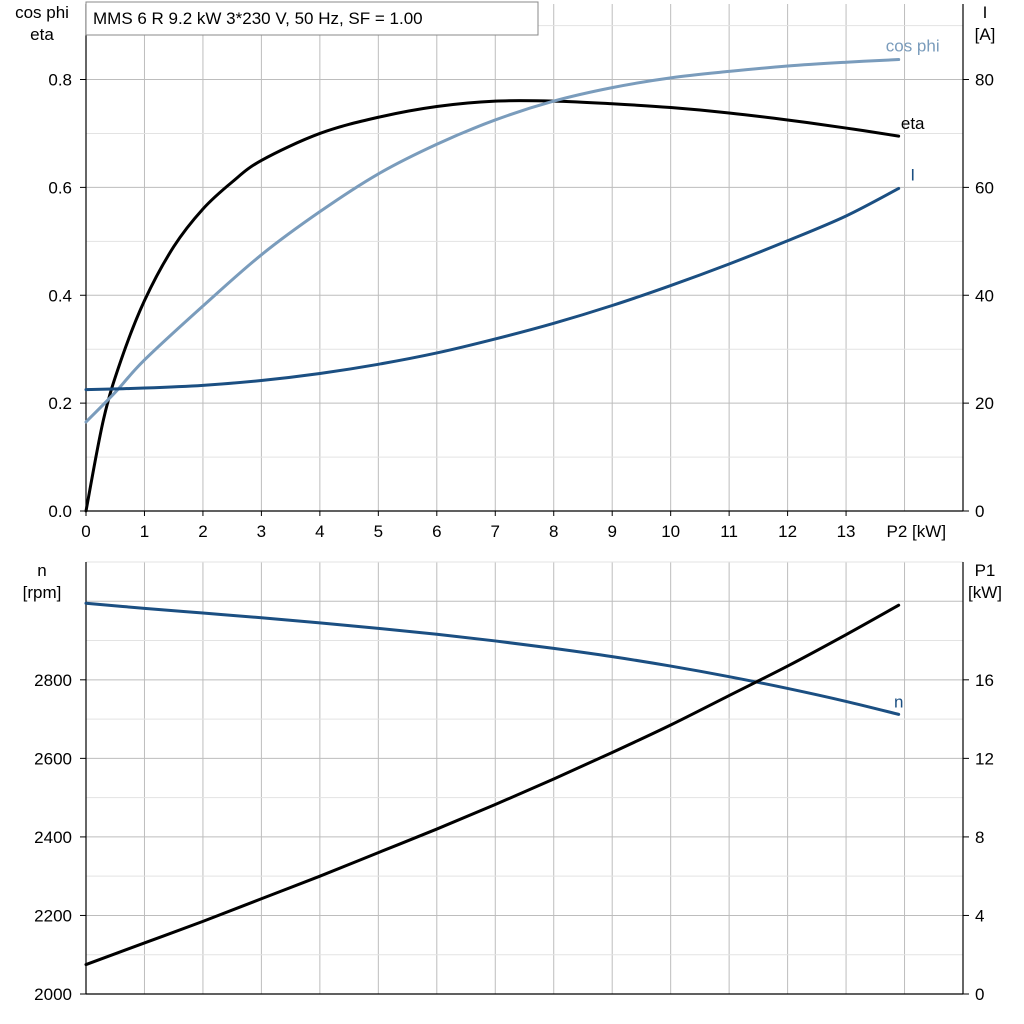  What do you see at coordinates (913, 46) in the screenshot?
I see `series-label-cos-phi: cos phi` at bounding box center [913, 46].